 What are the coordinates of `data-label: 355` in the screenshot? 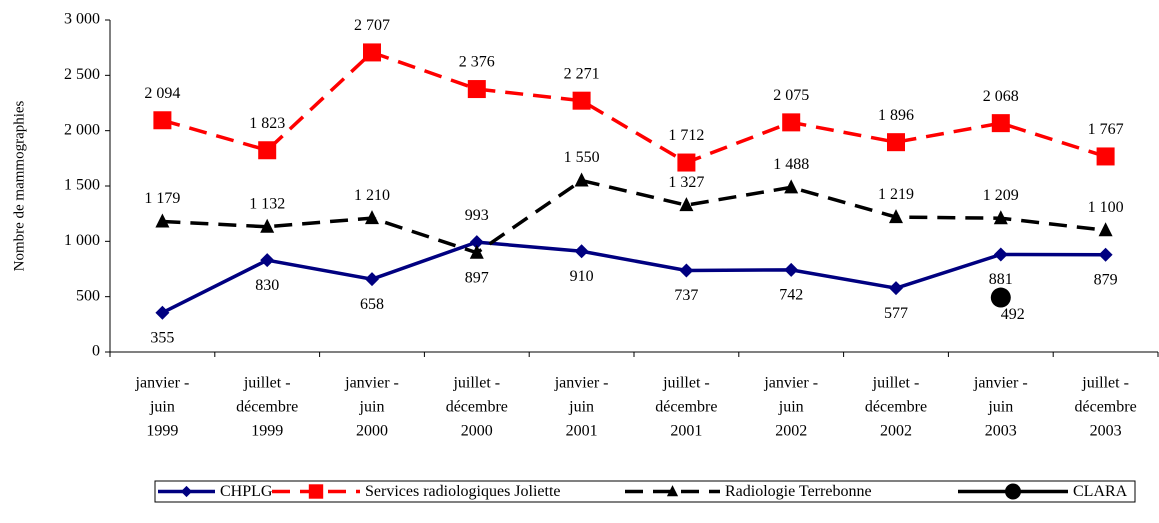 It's located at (162, 337).